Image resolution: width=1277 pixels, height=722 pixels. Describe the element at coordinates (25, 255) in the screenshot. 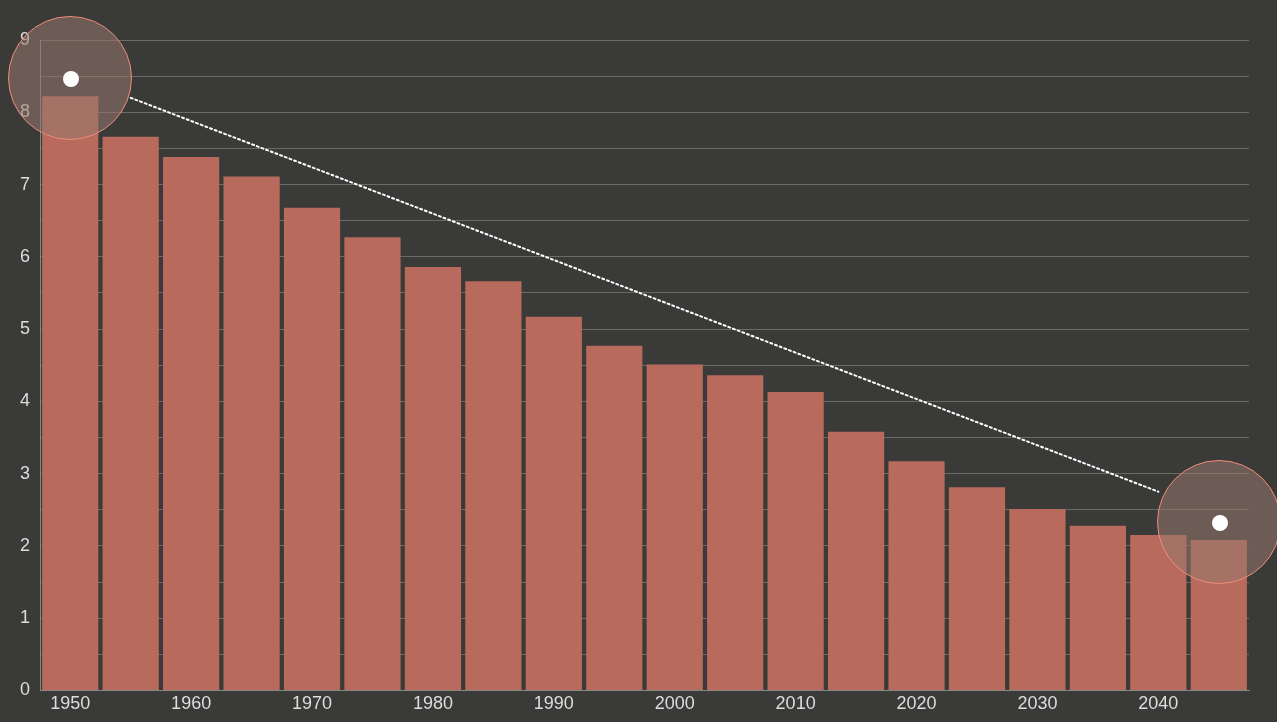

I see `y-tick-label: 6` at that location.